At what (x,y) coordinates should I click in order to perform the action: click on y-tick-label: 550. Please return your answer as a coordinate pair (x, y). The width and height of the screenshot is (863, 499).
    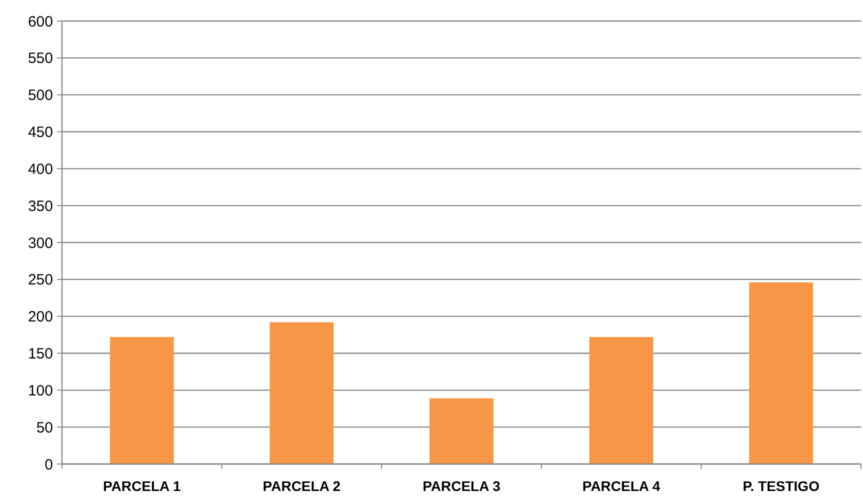
    Looking at the image, I should click on (40, 59).